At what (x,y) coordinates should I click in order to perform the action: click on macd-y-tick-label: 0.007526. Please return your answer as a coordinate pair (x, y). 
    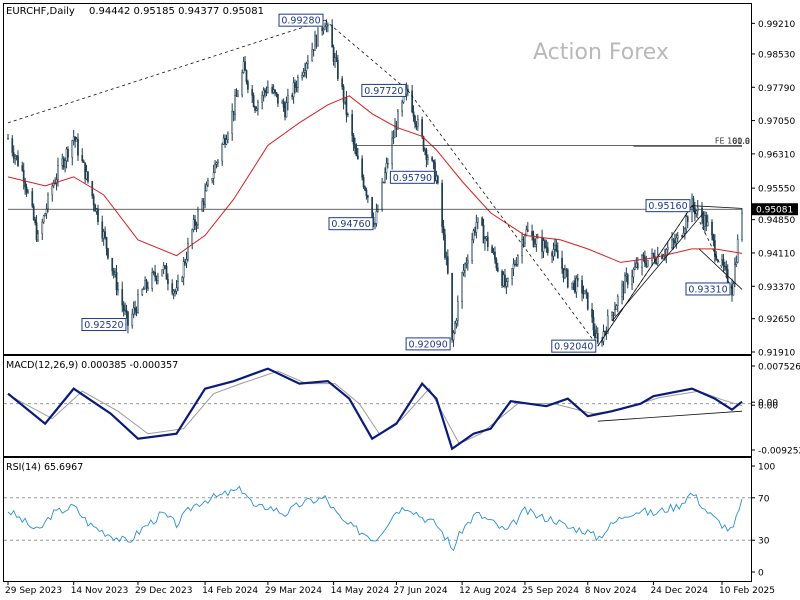
    Looking at the image, I should click on (779, 368).